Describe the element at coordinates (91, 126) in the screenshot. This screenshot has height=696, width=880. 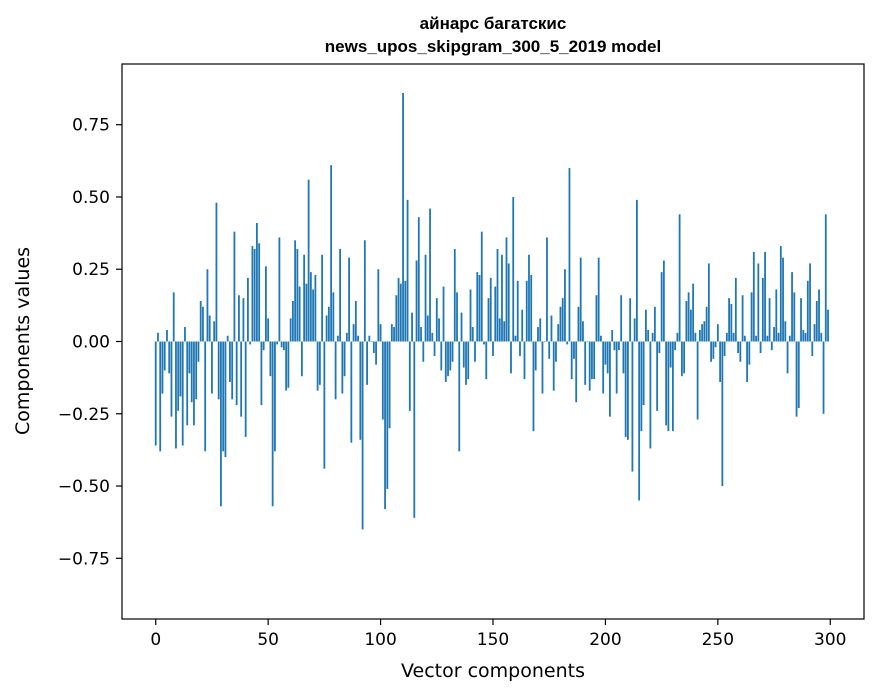
I see `y-tick-label: 0.75` at that location.